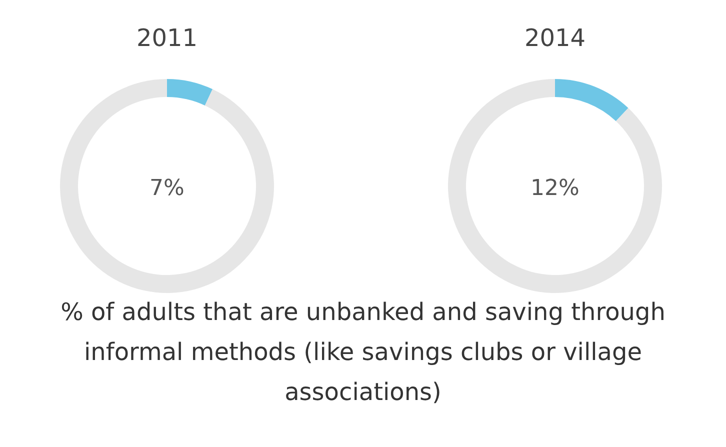 The height and width of the screenshot is (447, 726). I want to click on text: 7%, so click(167, 188).